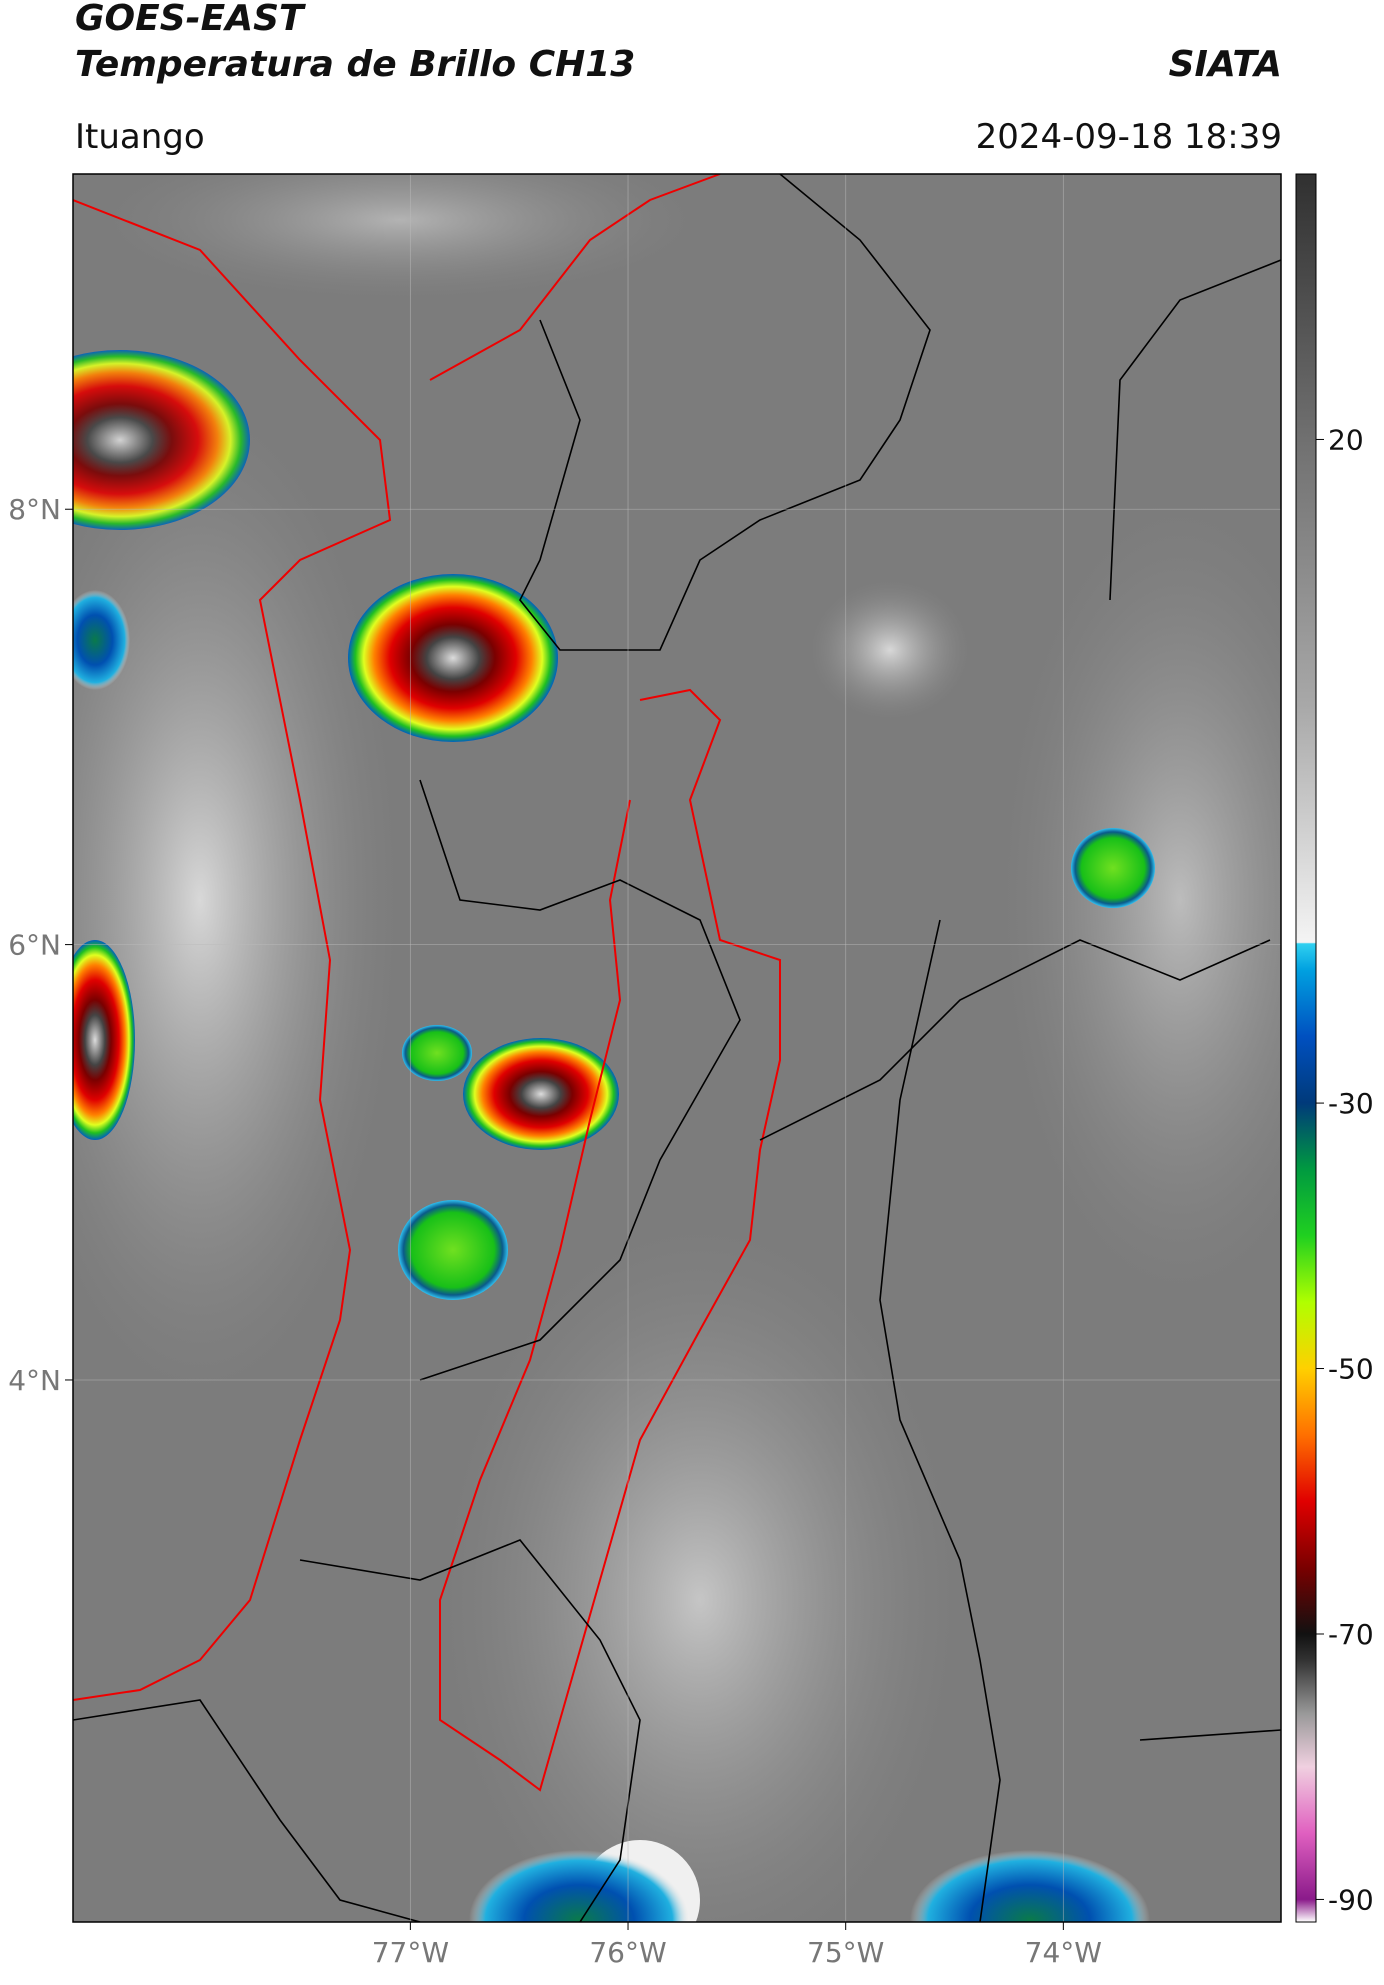 This screenshot has width=1384, height=1985. I want to click on x-tick-label: 77°W, so click(410, 1952).